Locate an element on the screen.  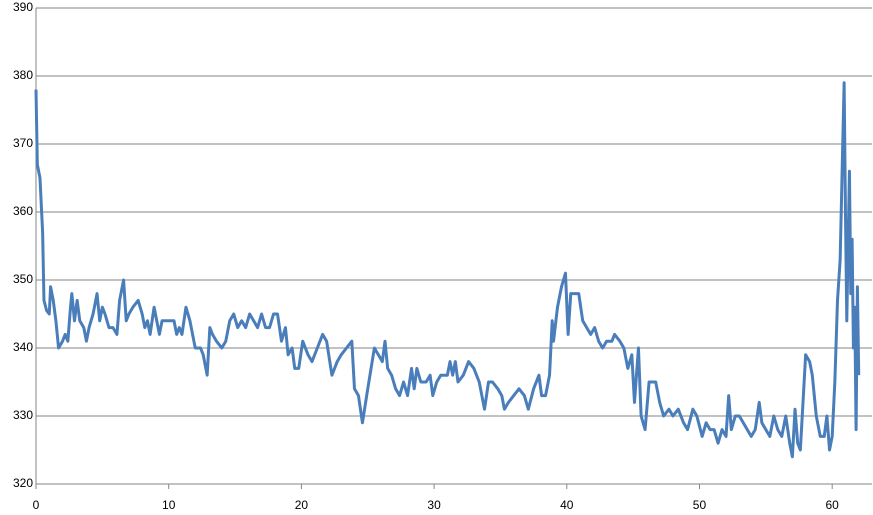
y-tick-label: 350 is located at coordinates (23, 279).